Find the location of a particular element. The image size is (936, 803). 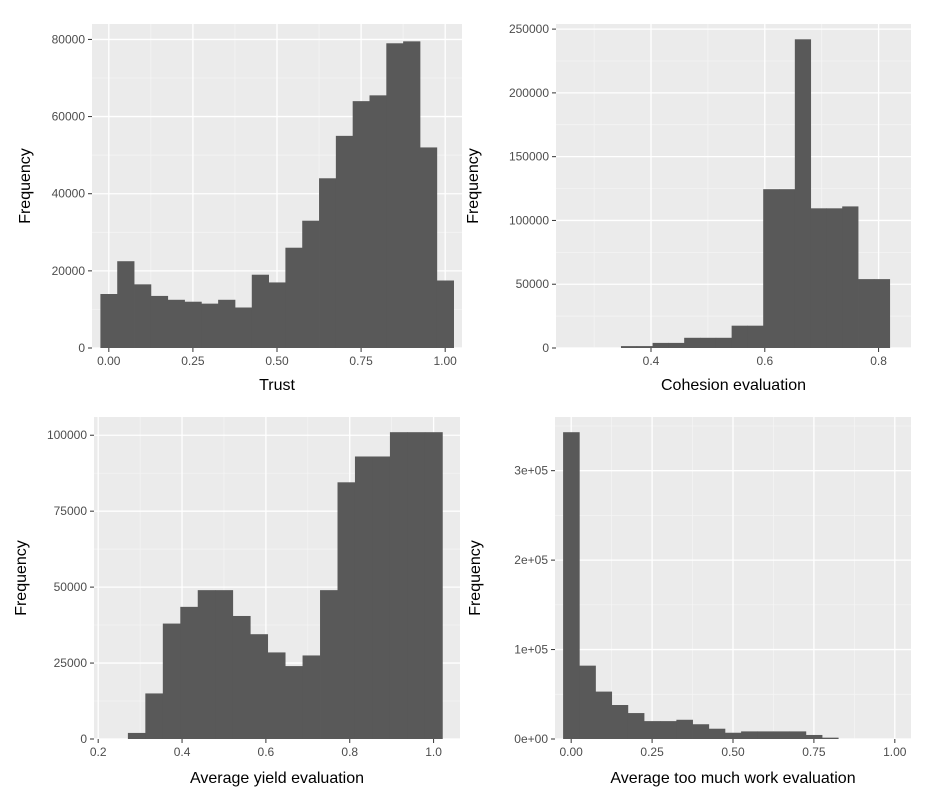

y-tick-label: 1e+05 is located at coordinates (531, 650).